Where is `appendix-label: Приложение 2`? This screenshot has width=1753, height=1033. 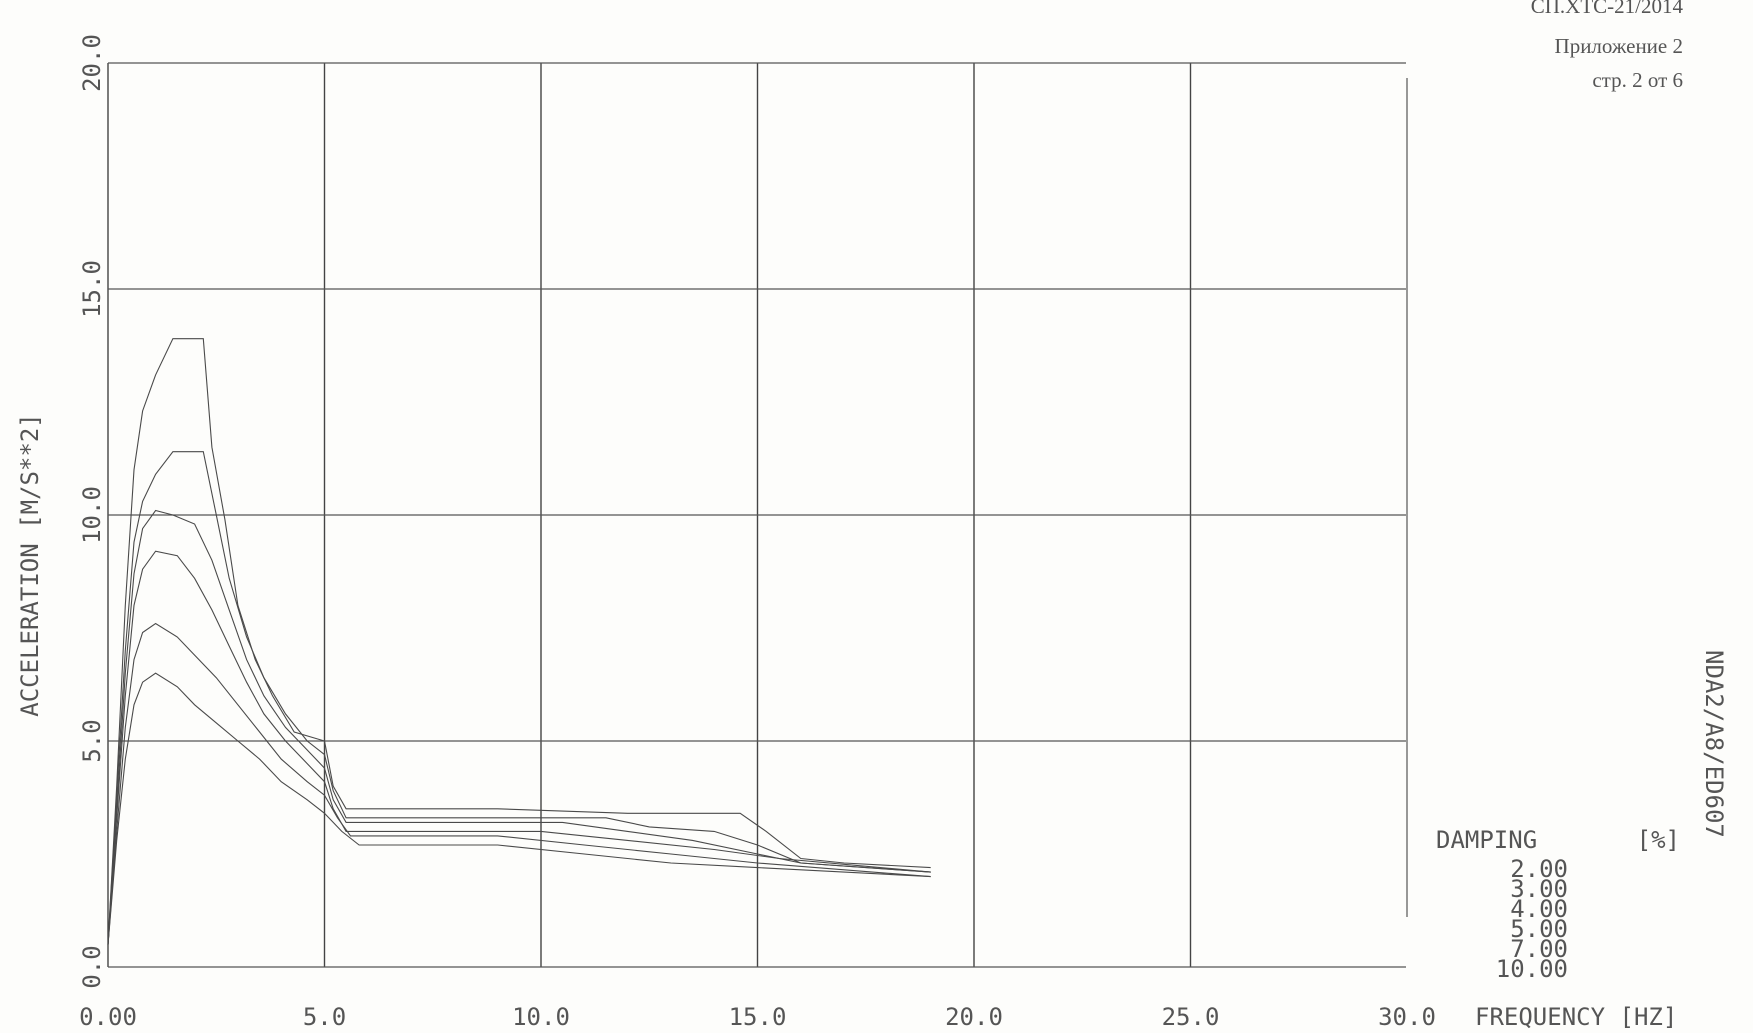 appendix-label: Приложение 2 is located at coordinates (1618, 46).